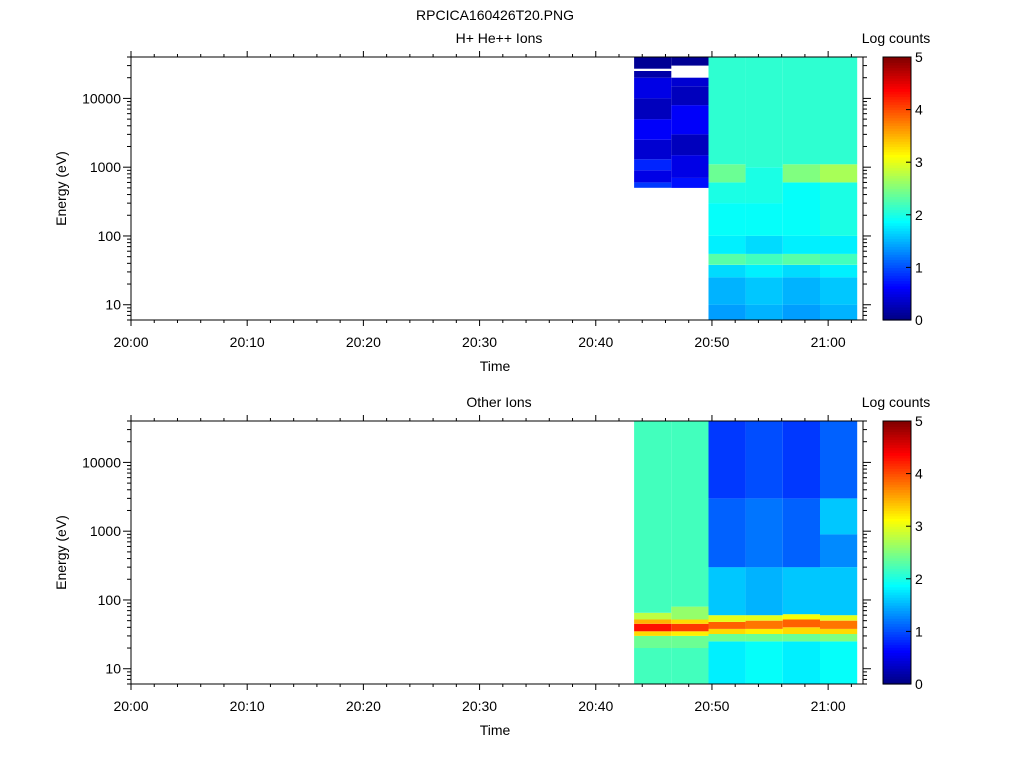 Image resolution: width=1024 pixels, height=768 pixels. I want to click on x-tick-label: 20:30, so click(479, 342).